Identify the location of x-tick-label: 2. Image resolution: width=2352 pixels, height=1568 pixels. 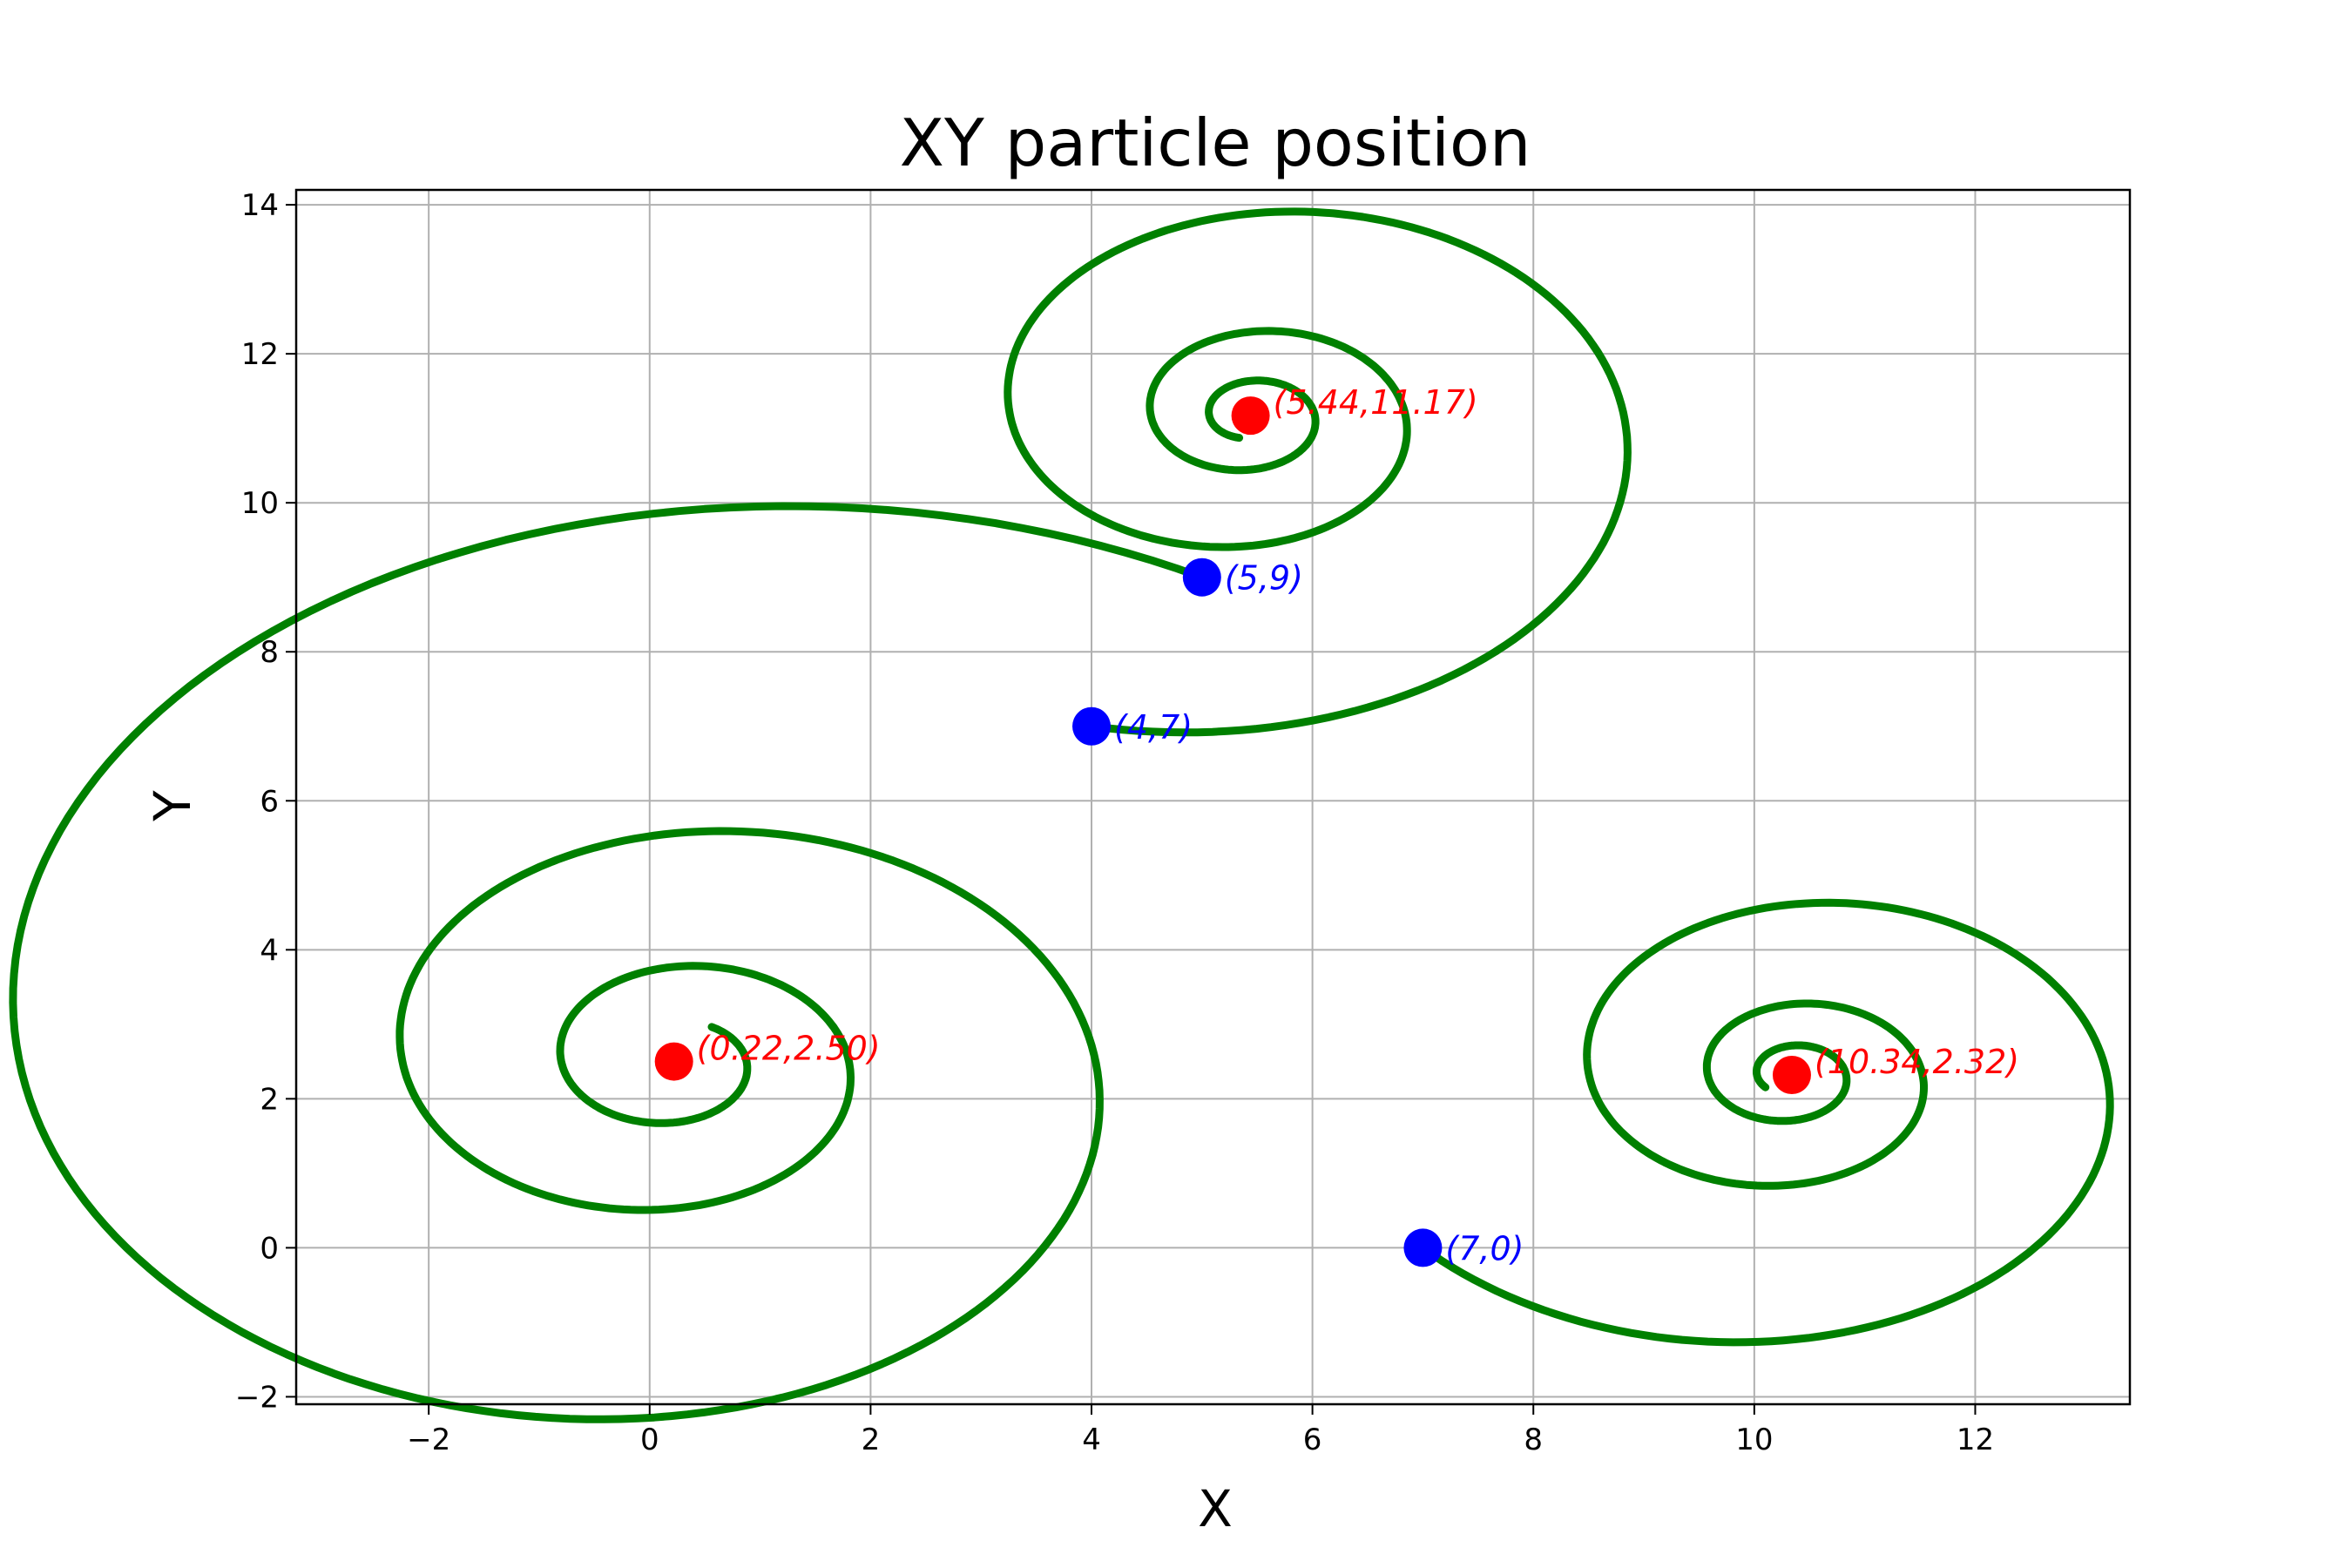
(871, 1440).